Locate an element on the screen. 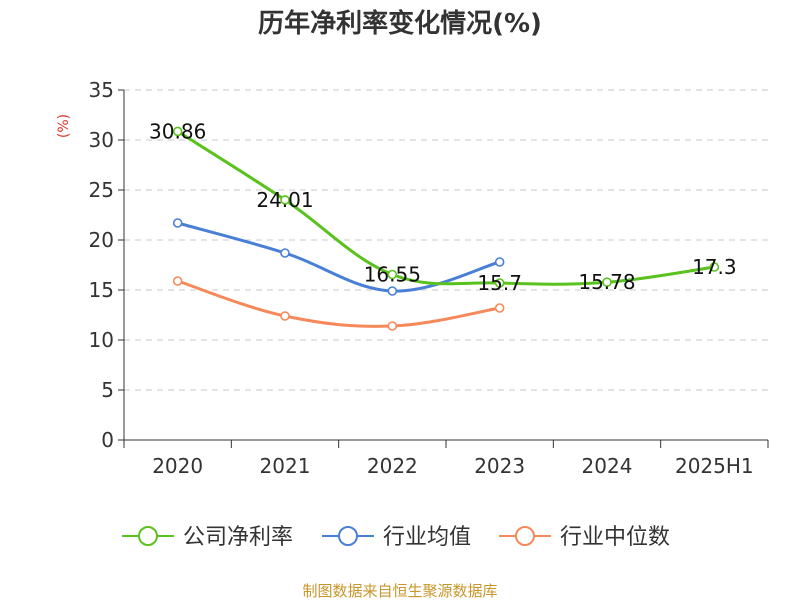 This screenshot has width=800, height=600. y-tick-label: 30 is located at coordinates (101, 140).